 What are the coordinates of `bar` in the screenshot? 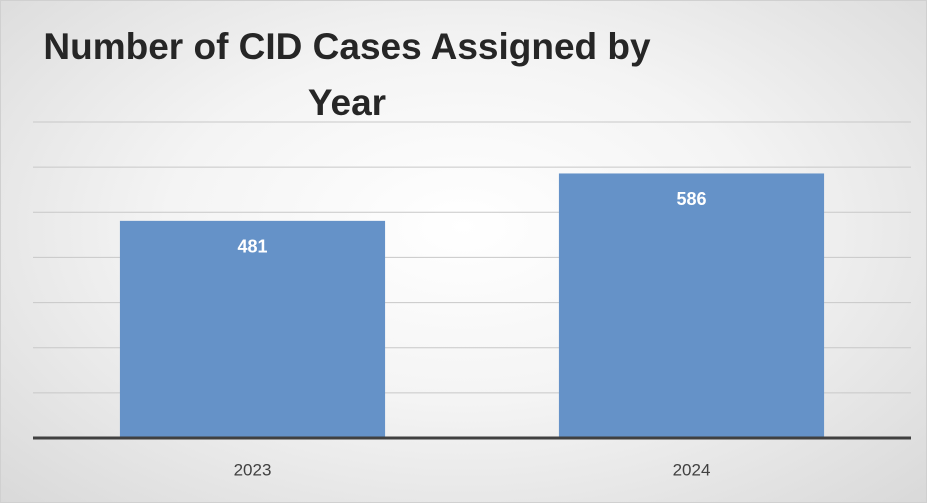 It's located at (252, 329).